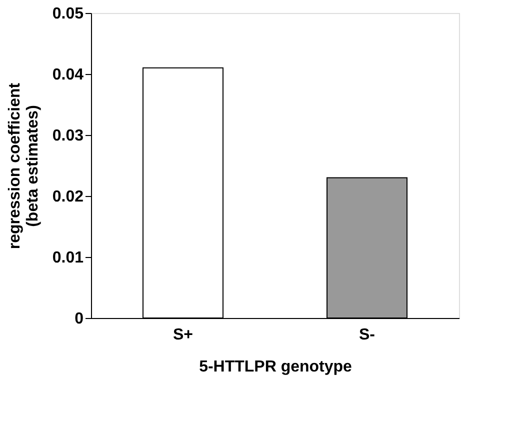 The width and height of the screenshot is (510, 442). Describe the element at coordinates (24, 166) in the screenshot. I see `y-axis-title: regression coefficient (beta estimates)` at that location.